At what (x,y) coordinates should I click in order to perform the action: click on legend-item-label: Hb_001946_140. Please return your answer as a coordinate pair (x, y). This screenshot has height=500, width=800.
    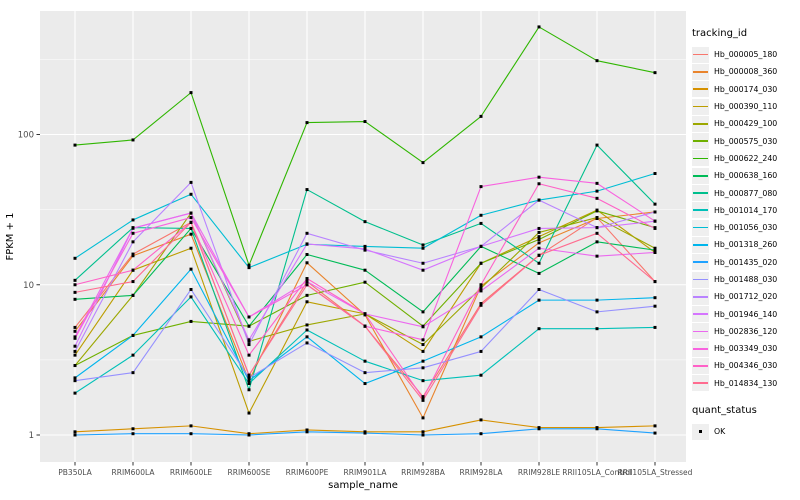
    Looking at the image, I should click on (746, 314).